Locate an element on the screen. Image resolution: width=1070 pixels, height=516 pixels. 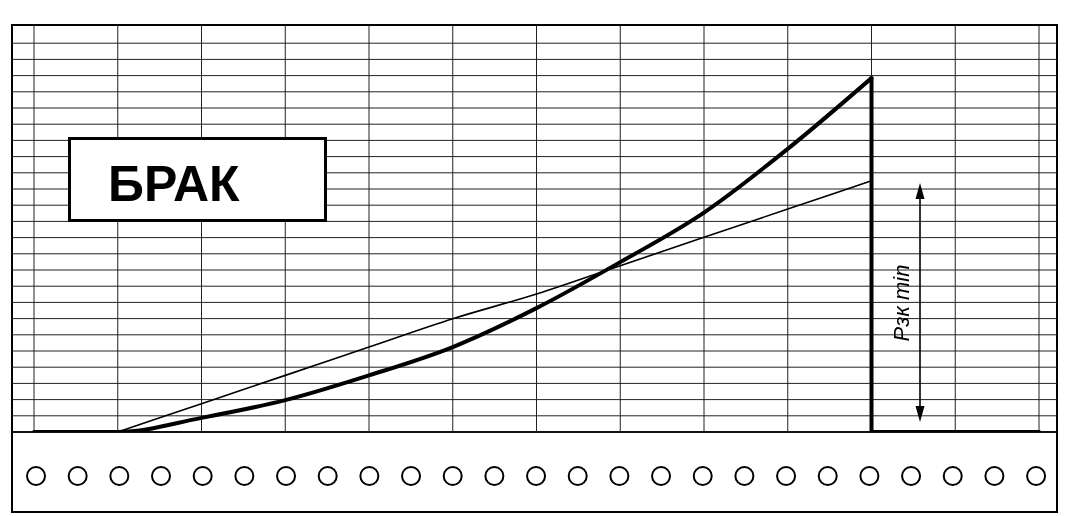
text-frame: БРАК is located at coordinates (197, 179).